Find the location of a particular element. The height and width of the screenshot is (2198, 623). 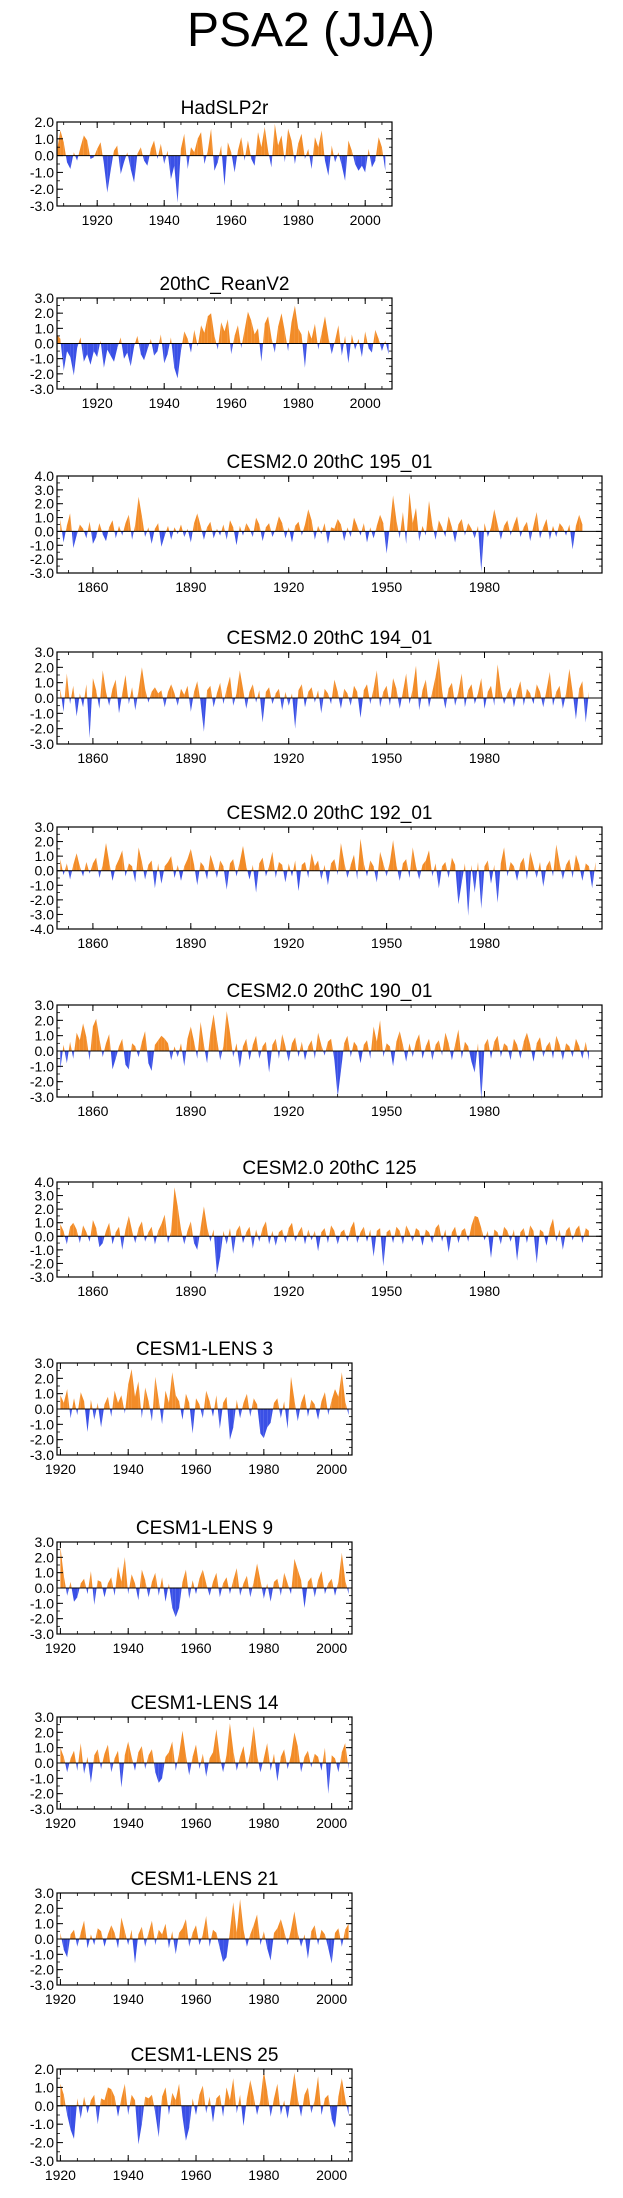

y-tick-label: -3.0 is located at coordinates (42, 914).